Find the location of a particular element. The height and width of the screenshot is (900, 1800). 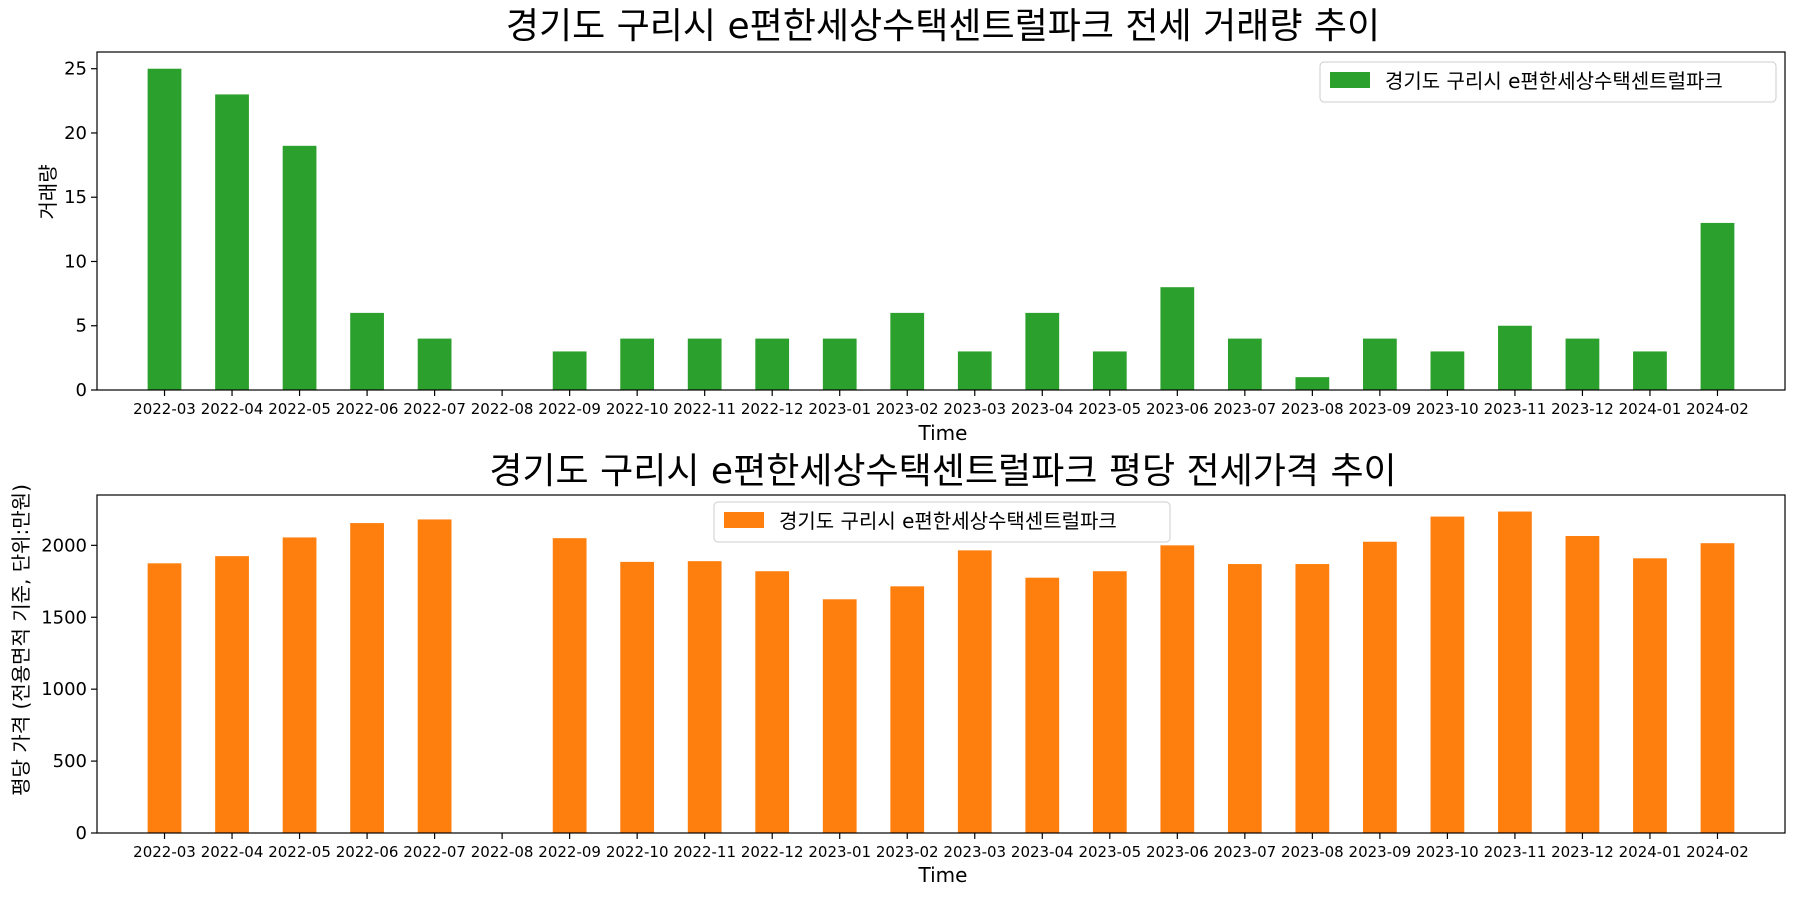

price-chart-x-tick-label: 2023-04 is located at coordinates (1042, 852).